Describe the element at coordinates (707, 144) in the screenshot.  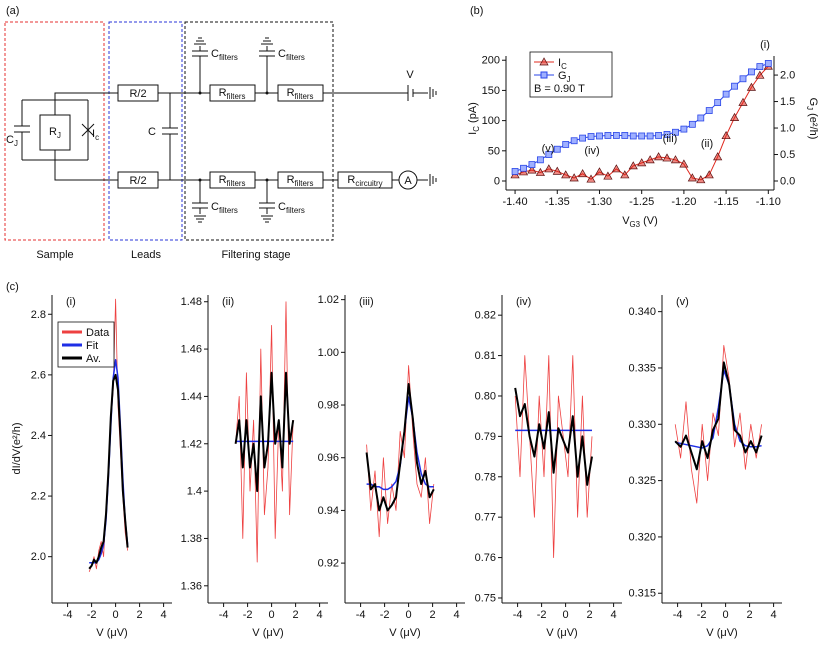
I see `point-label: (ii)` at that location.